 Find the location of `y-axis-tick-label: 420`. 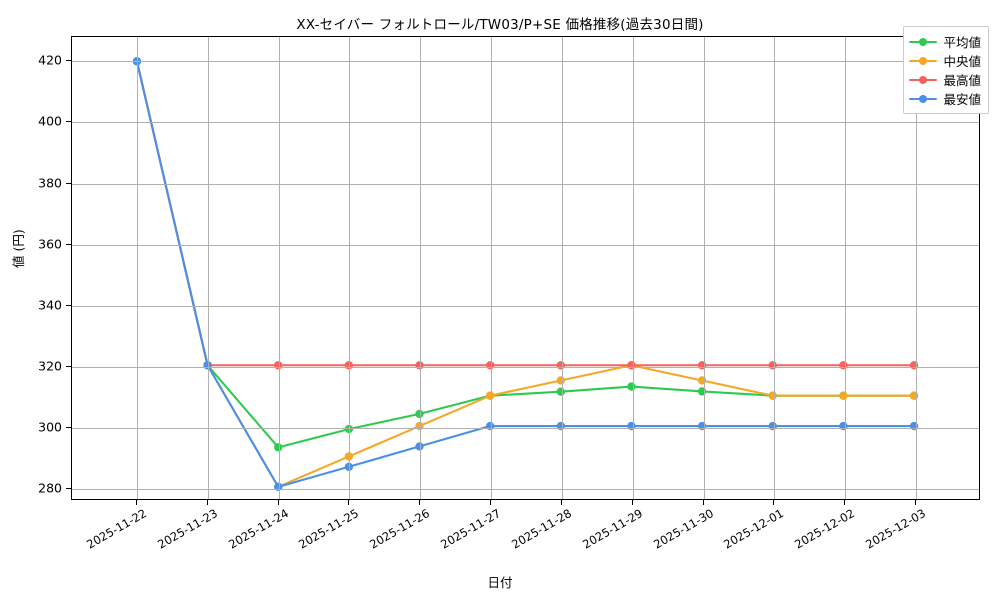

y-axis-tick-label: 420 is located at coordinates (50, 60).